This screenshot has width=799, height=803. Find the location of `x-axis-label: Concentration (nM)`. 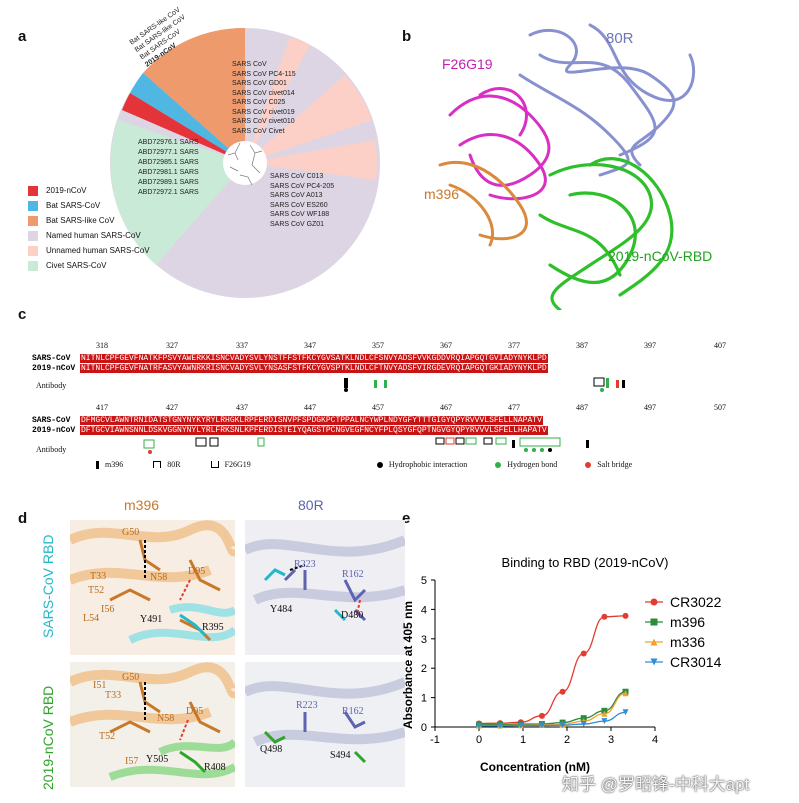

x-axis-label: Concentration (nM) is located at coordinates (535, 767).